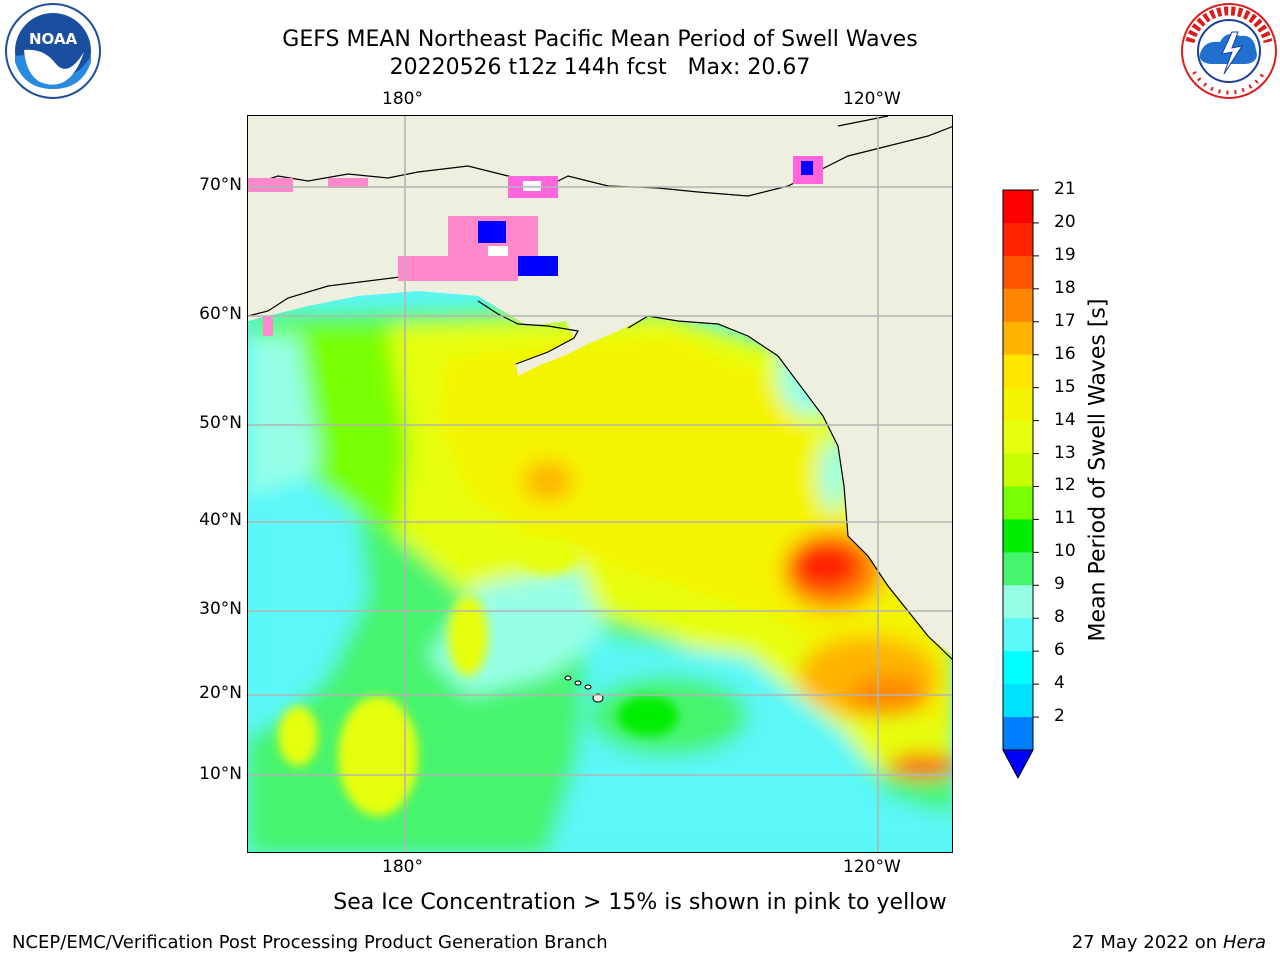 This screenshot has width=1280, height=960. Describe the element at coordinates (358, 246) in the screenshot. I see `land-siberia` at that location.